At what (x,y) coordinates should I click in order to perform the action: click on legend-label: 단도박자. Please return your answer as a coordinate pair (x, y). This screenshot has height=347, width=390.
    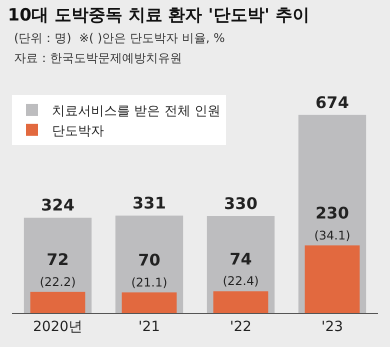
    Looking at the image, I should click on (78, 131).